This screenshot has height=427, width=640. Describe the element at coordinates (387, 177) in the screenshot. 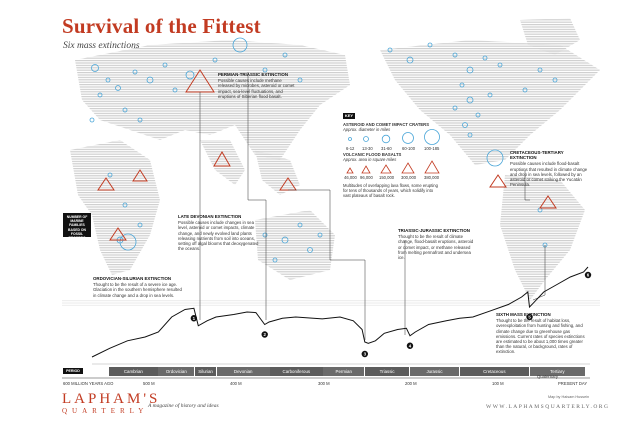

I see `legend-basalt-size-2: 150,000` at that location.